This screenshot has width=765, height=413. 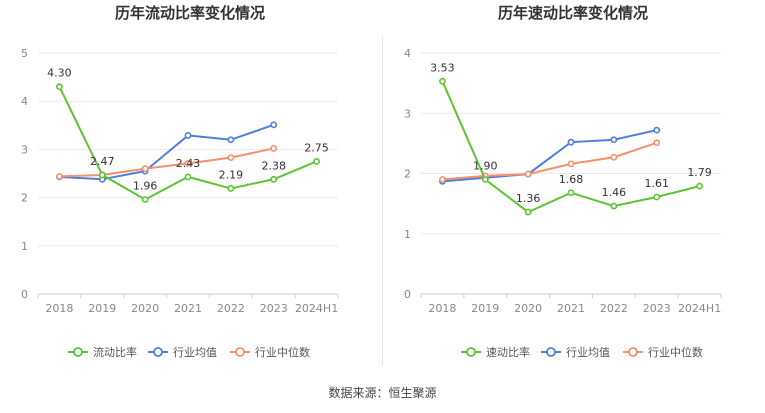 What do you see at coordinates (656, 183) in the screenshot?
I see `data-label: 1.61` at bounding box center [656, 183].